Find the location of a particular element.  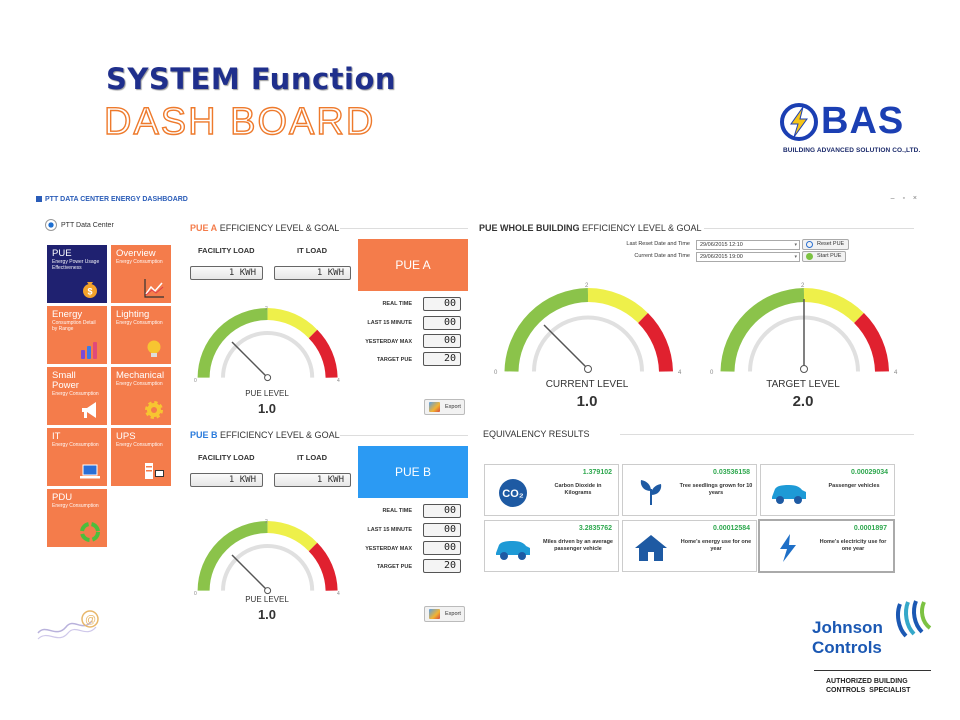

tile-small-power: Small Power Energy Consumption is located at coordinates (77, 396).